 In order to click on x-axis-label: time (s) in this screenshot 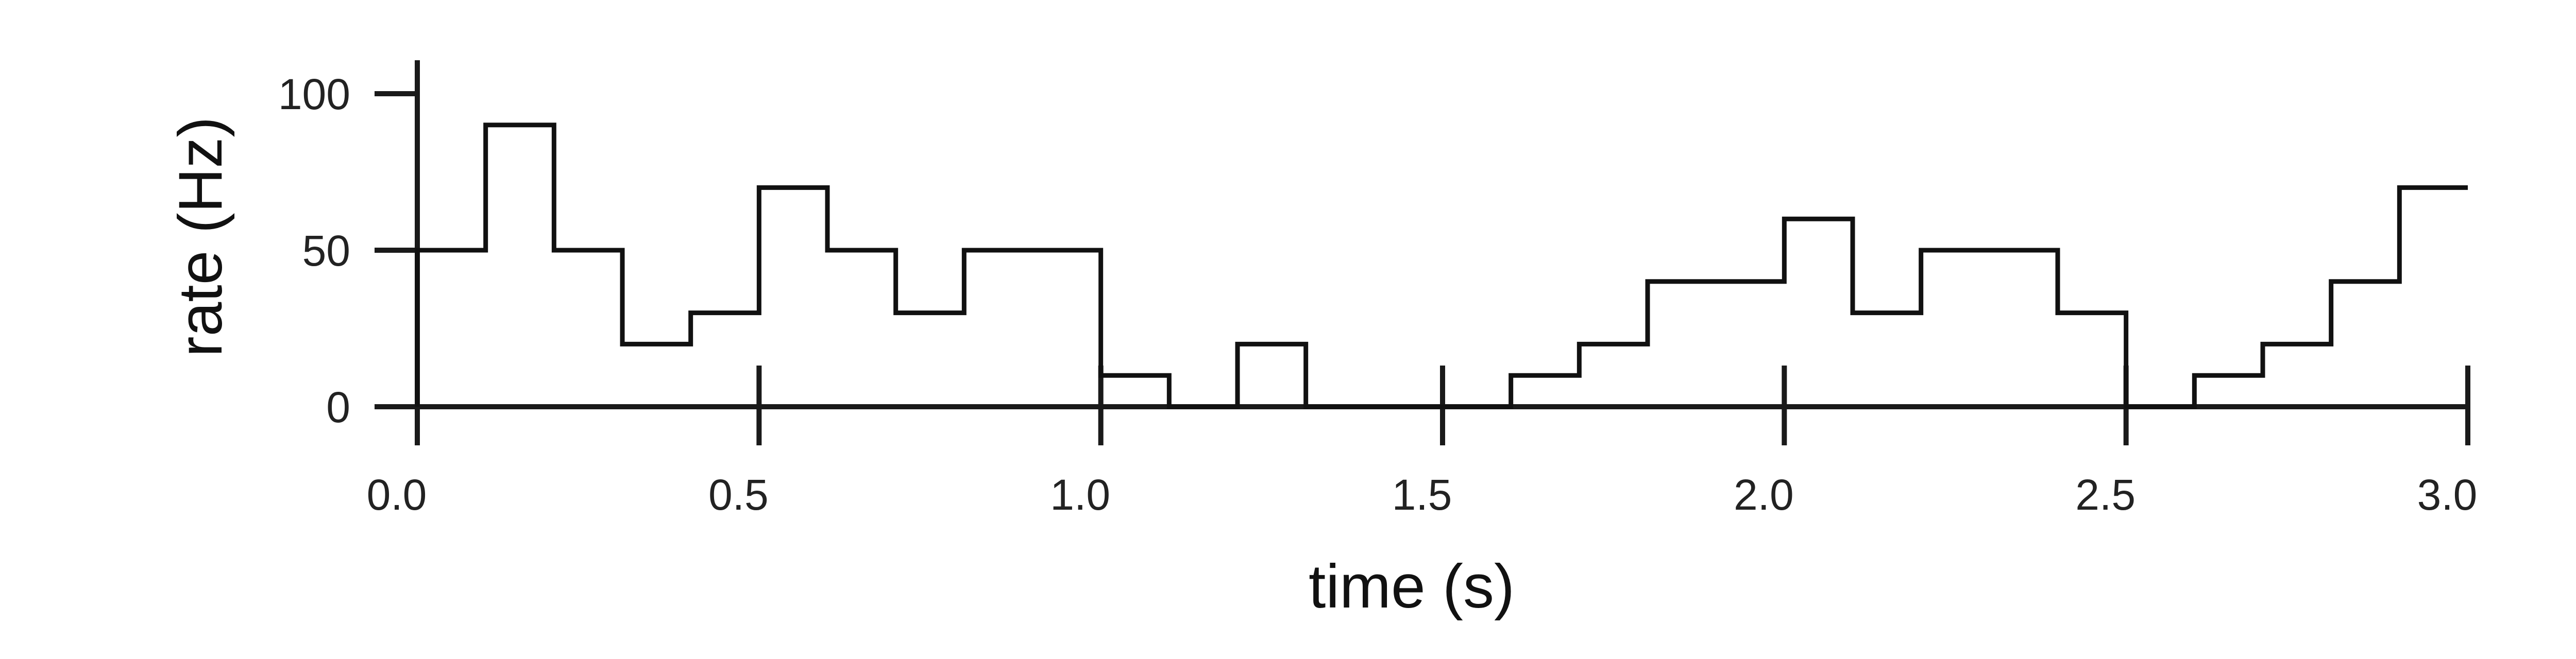, I will do `click(1412, 587)`.